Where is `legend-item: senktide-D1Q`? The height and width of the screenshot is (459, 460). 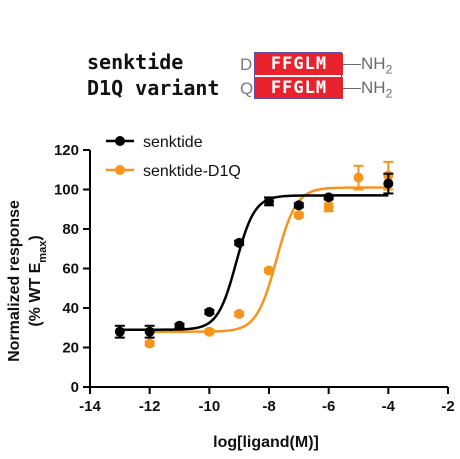 legend-item: senktide-D1Q is located at coordinates (173, 171).